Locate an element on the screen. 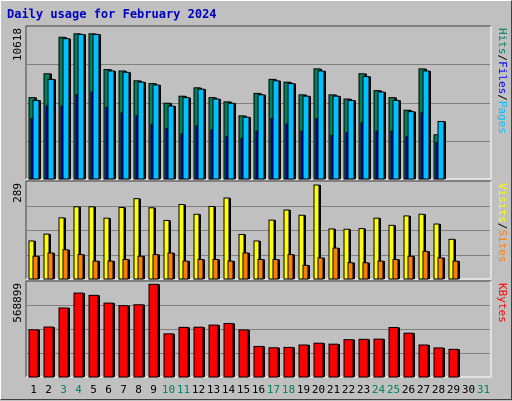 This screenshot has height=401, width=512. y-max-label-visits-panel: 289 is located at coordinates (17, 193).